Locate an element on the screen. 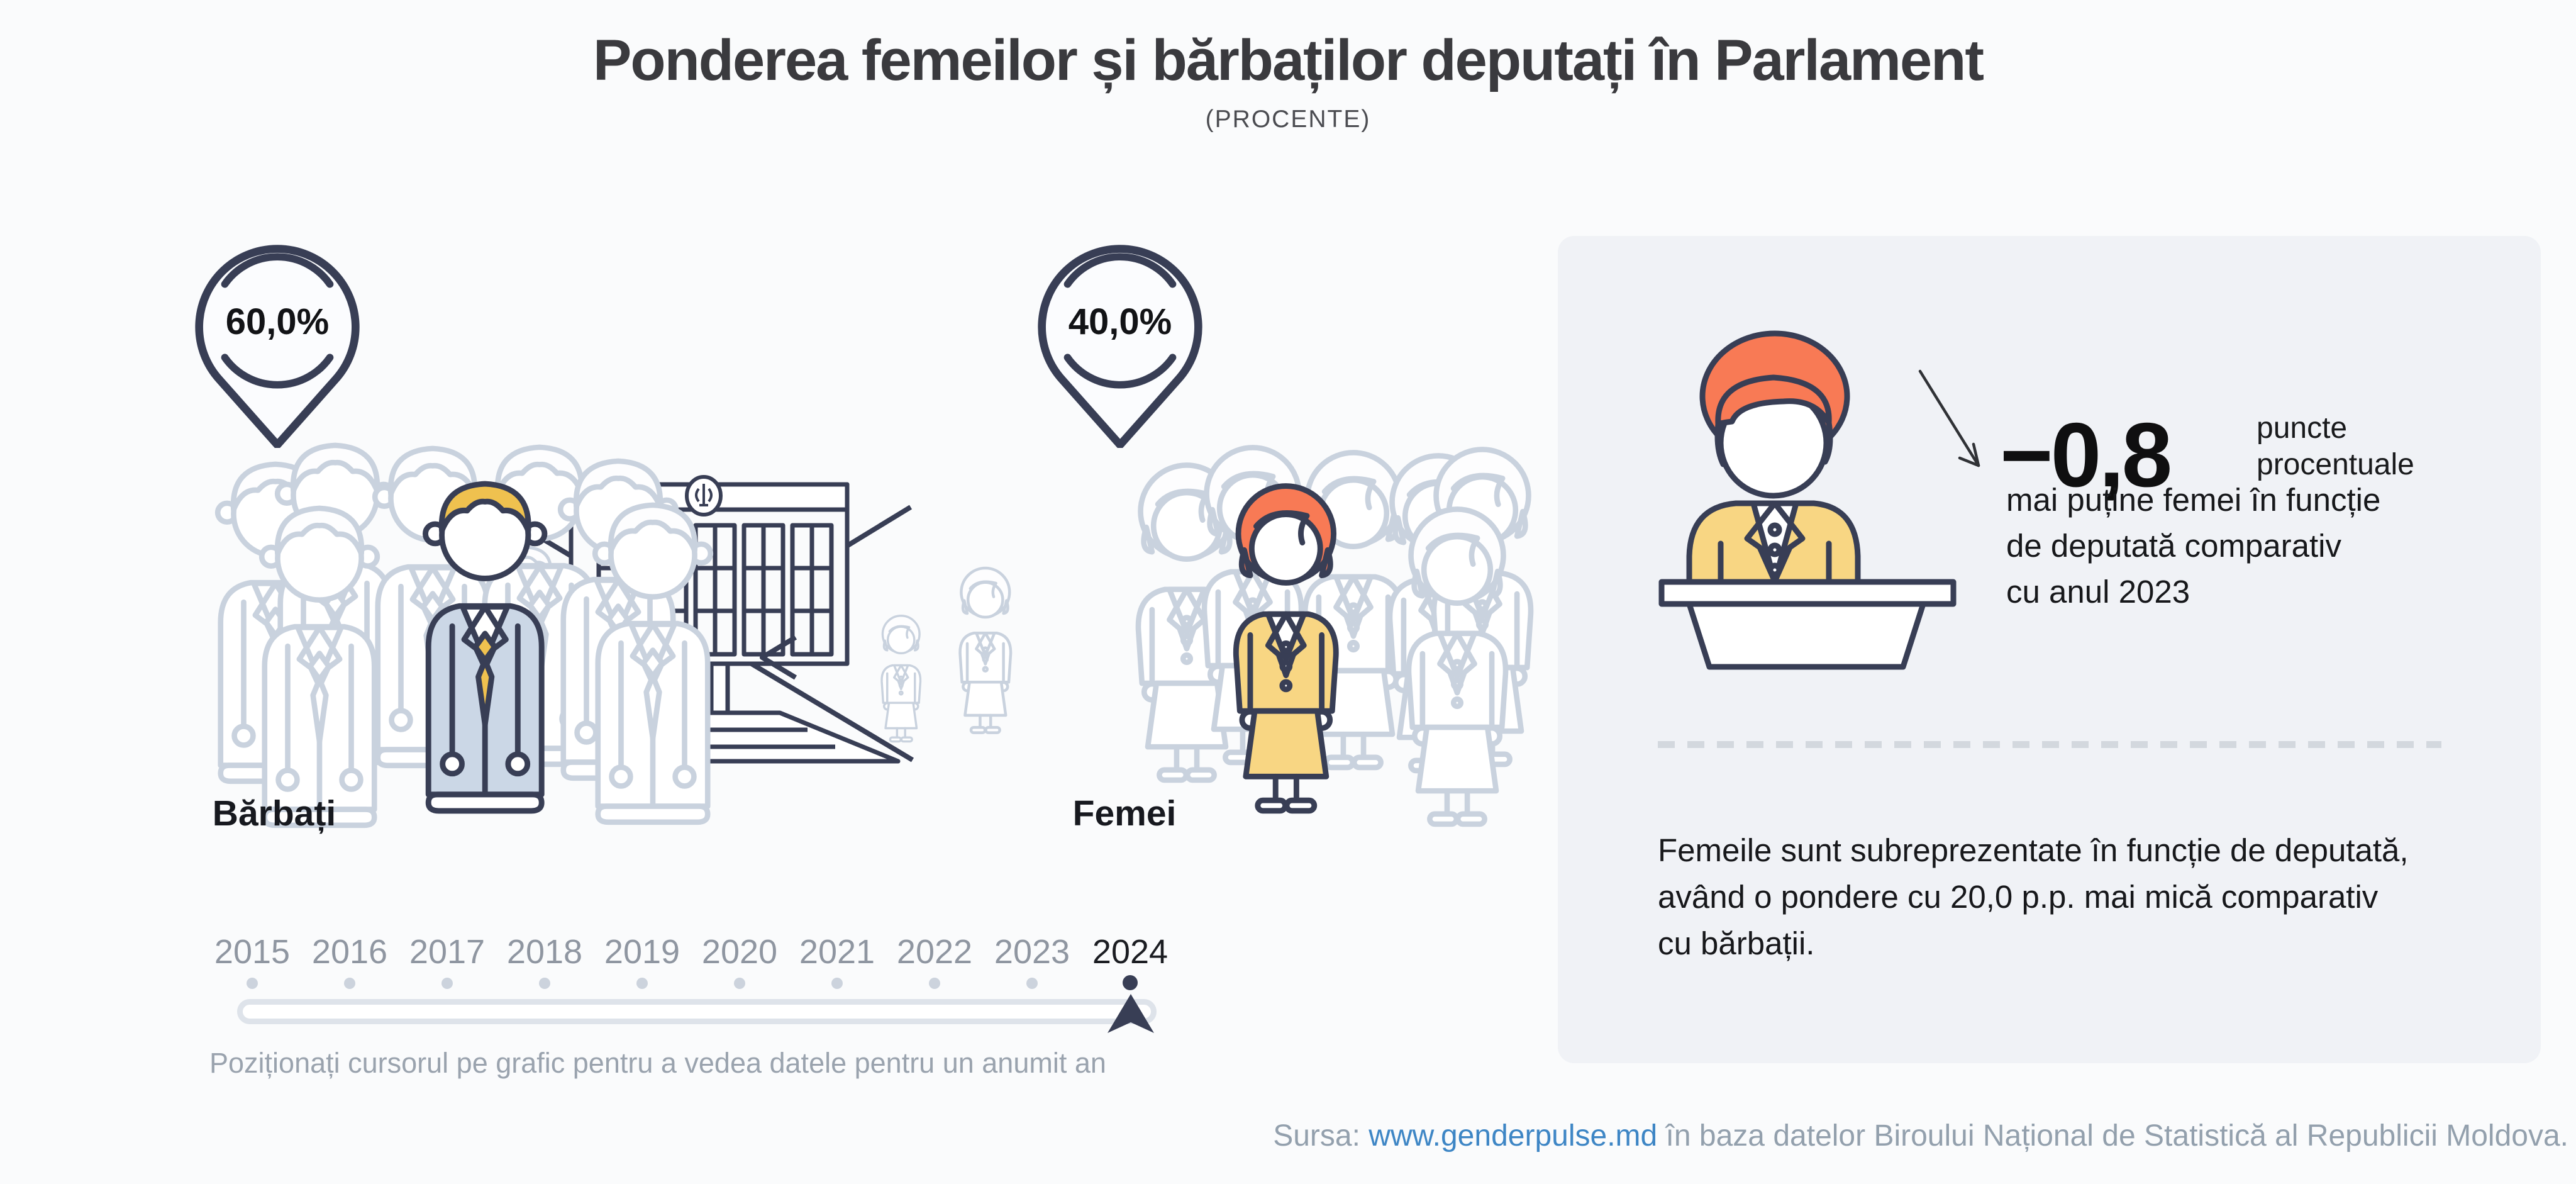 This screenshot has width=2576, height=1184. male-group-label: Bărbați is located at coordinates (274, 813).